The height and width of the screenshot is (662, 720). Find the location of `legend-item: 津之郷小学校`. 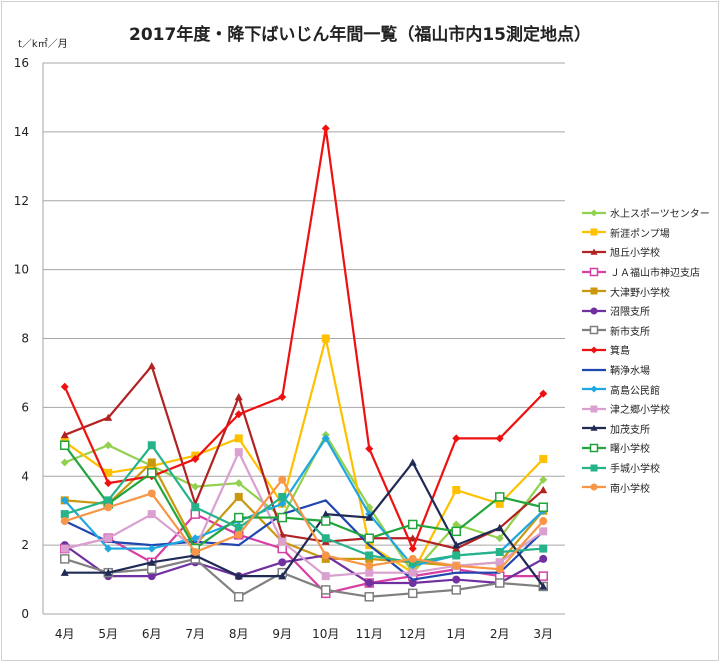

legend-item: 津之郷小学校 is located at coordinates (646, 409).